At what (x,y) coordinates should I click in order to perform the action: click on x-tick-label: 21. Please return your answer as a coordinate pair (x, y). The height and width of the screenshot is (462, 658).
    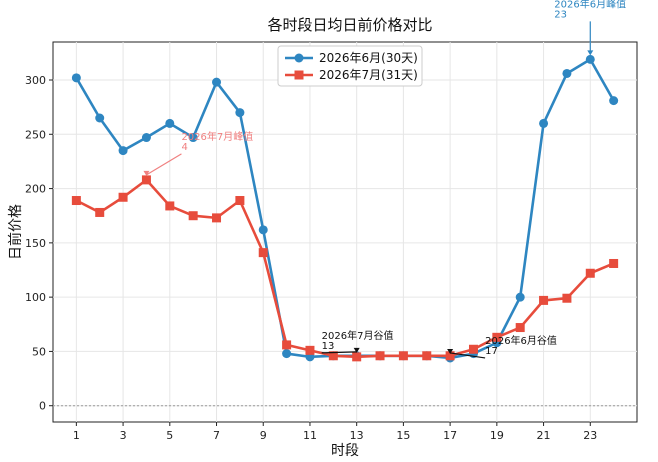
    Looking at the image, I should click on (544, 435).